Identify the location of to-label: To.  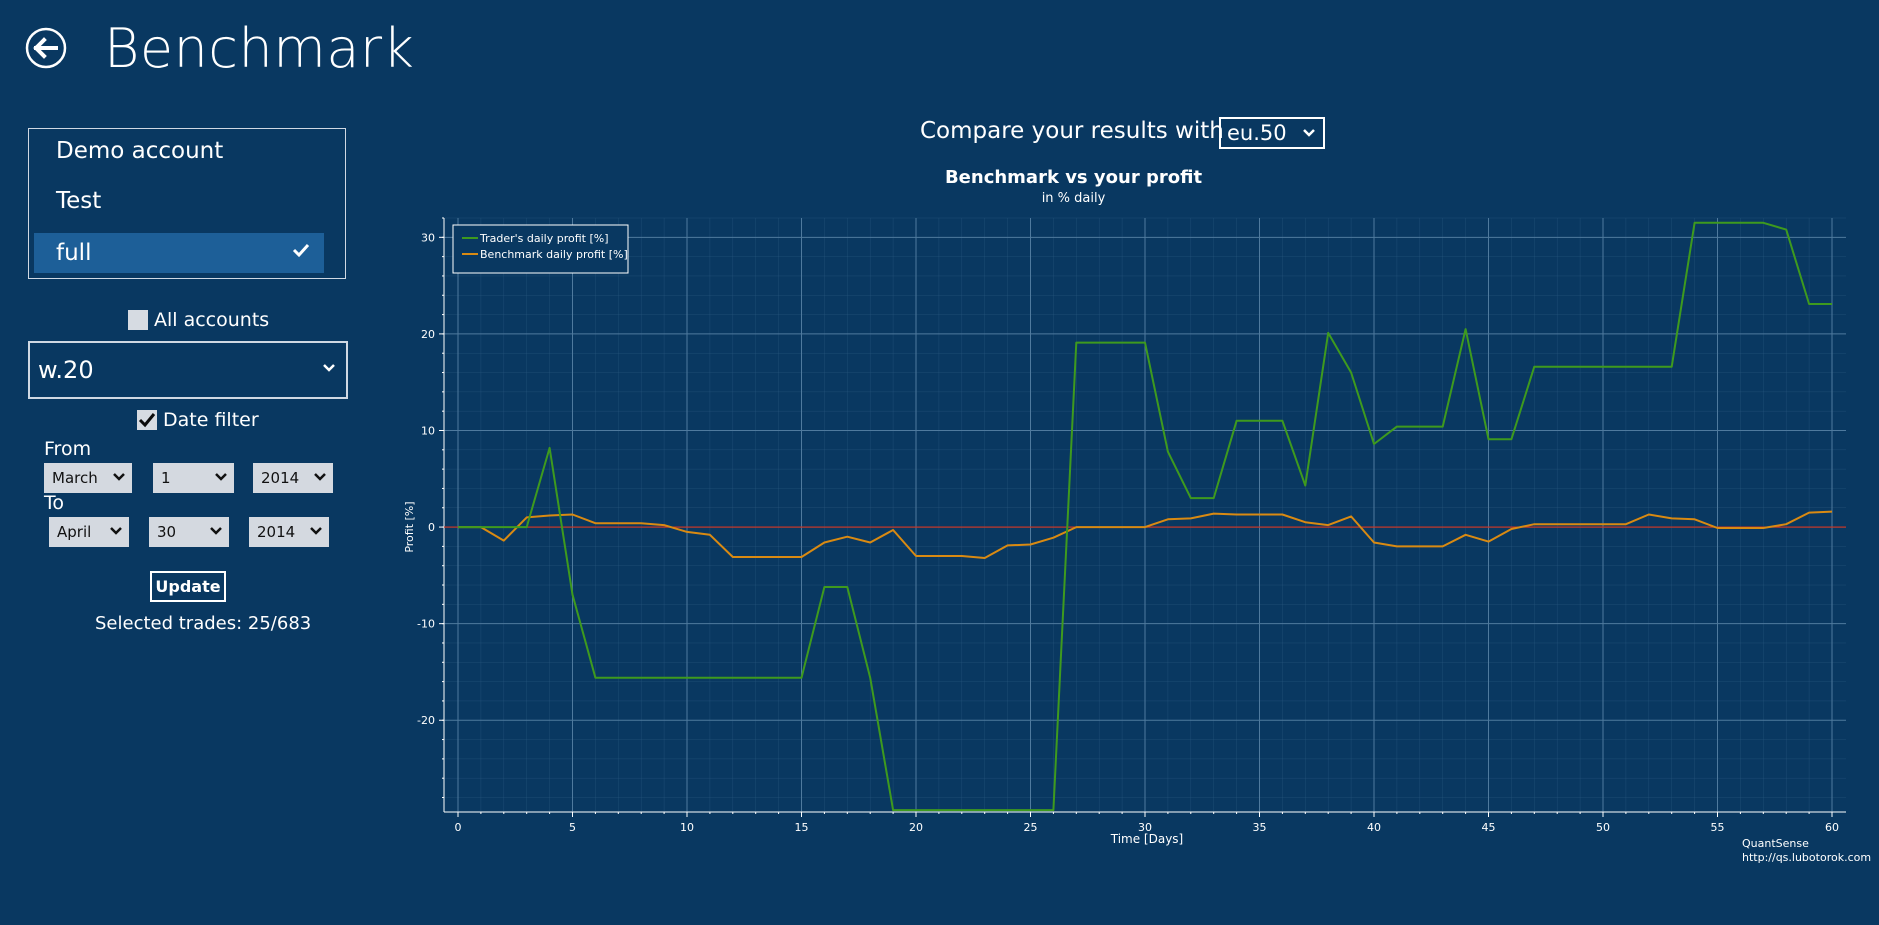
(54, 503).